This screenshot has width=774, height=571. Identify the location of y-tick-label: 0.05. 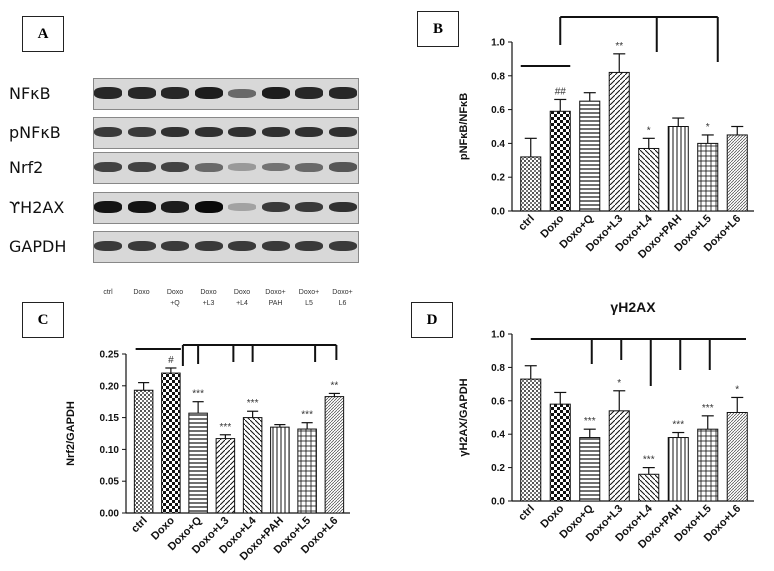
(110, 482).